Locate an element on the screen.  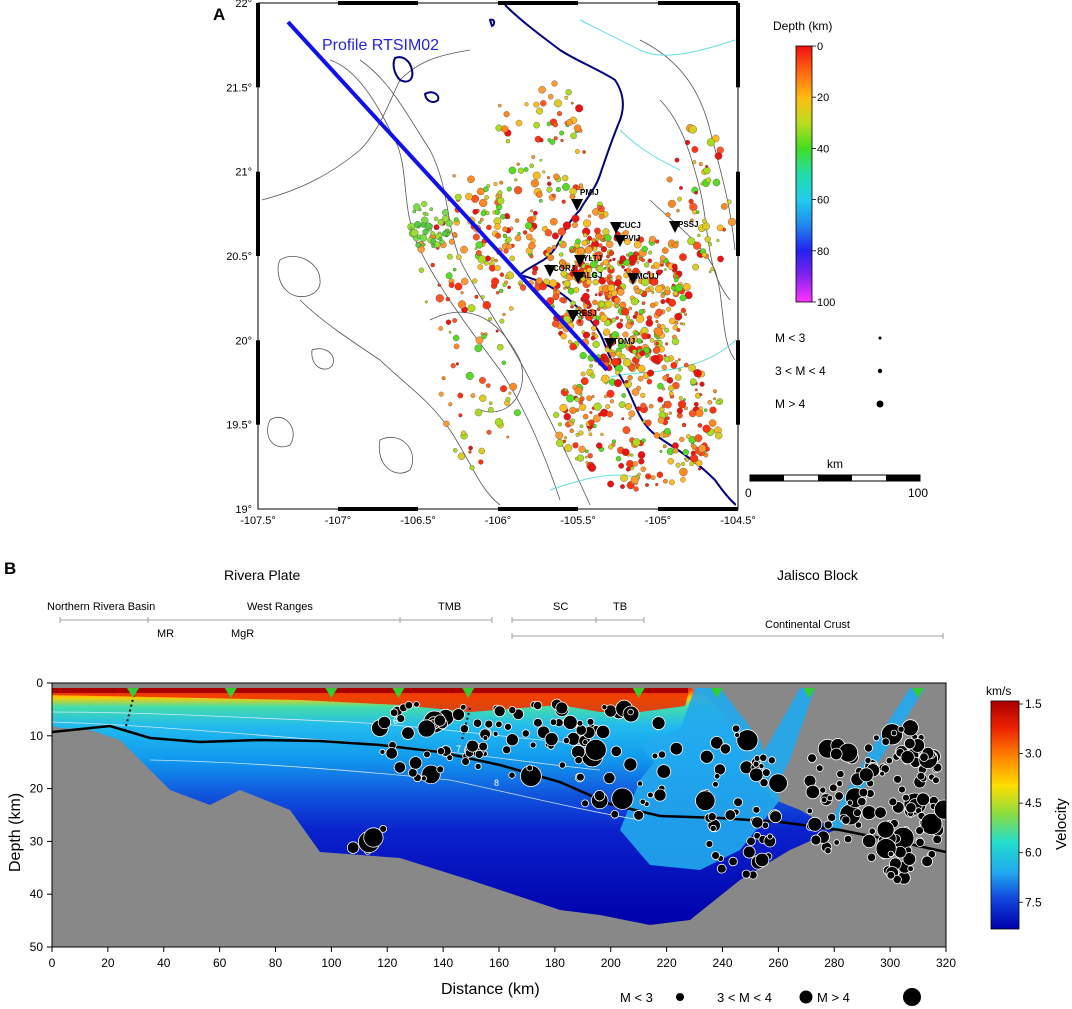
lat-tick-label: 20.5° is located at coordinates (239, 257).